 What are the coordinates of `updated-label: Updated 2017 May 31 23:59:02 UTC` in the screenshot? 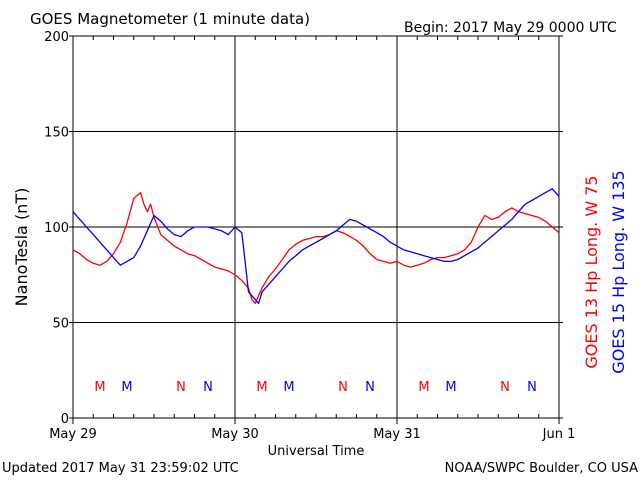 It's located at (120, 468).